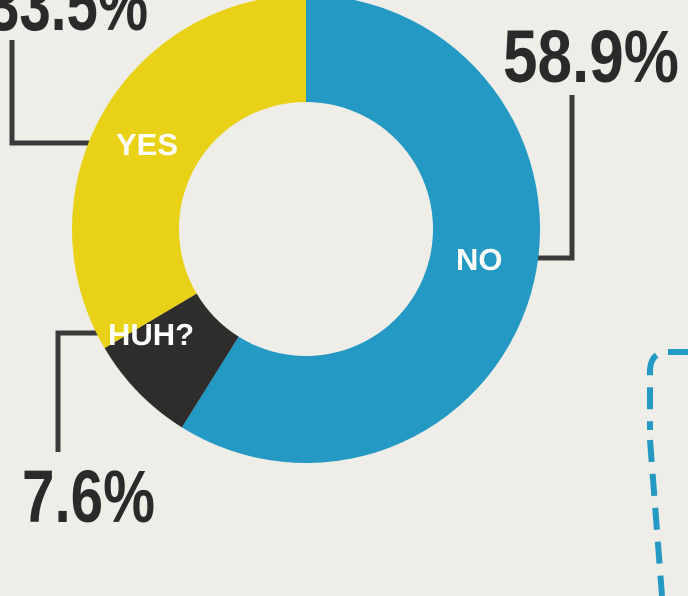 The width and height of the screenshot is (688, 596). What do you see at coordinates (147, 144) in the screenshot?
I see `slice-label: YES` at bounding box center [147, 144].